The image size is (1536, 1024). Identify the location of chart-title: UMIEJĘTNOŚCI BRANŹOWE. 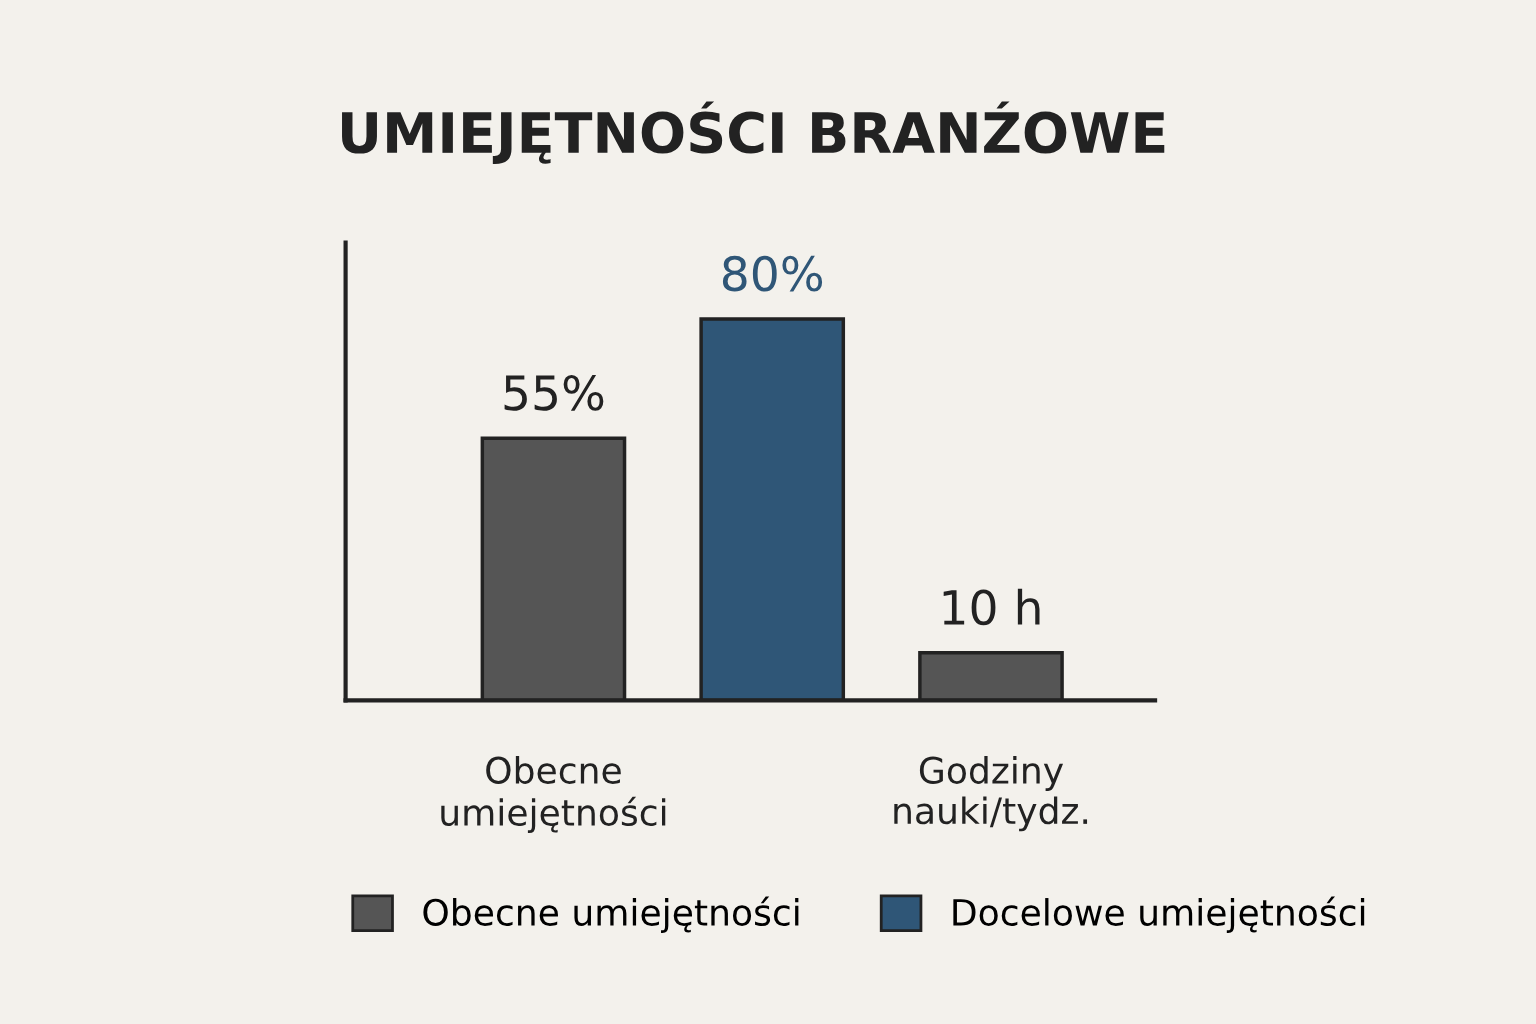
(753, 132).